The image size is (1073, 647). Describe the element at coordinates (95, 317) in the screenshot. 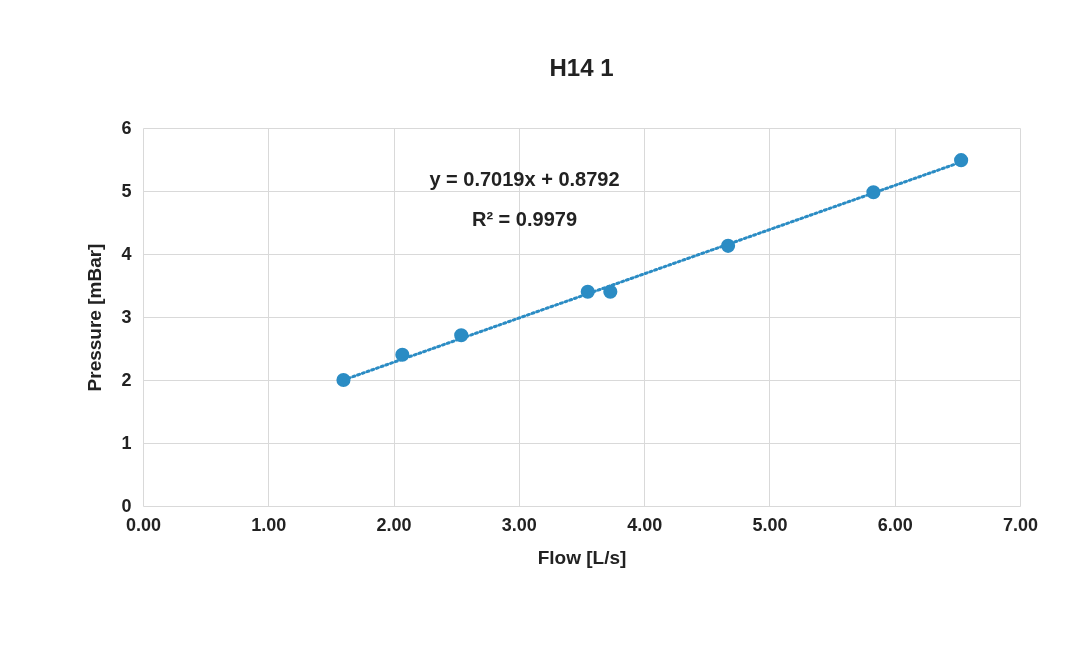

I see `y-axis-title: Pressure [mBar]` at that location.